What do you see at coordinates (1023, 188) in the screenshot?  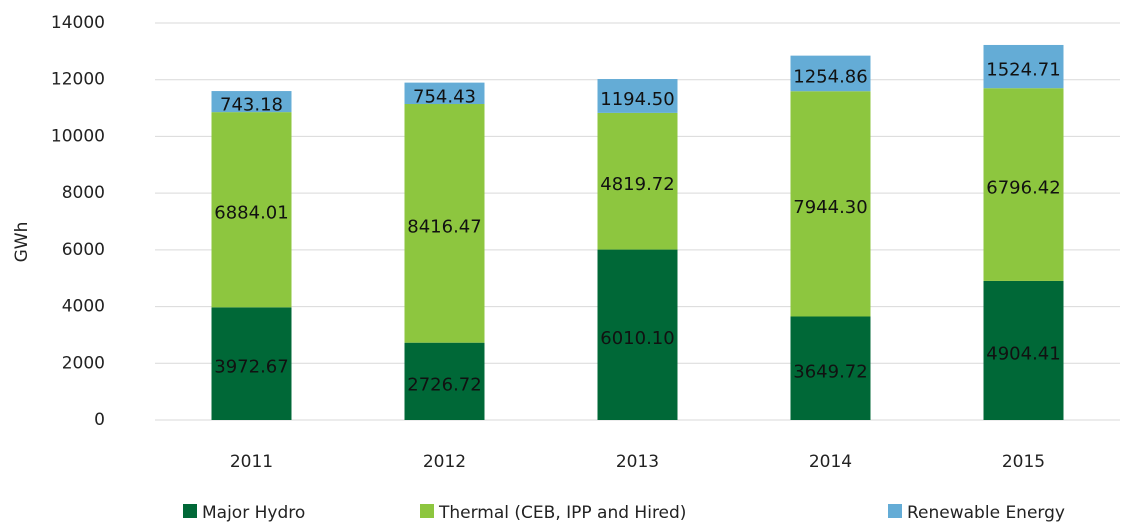 I see `value-label: 6796.42` at bounding box center [1023, 188].